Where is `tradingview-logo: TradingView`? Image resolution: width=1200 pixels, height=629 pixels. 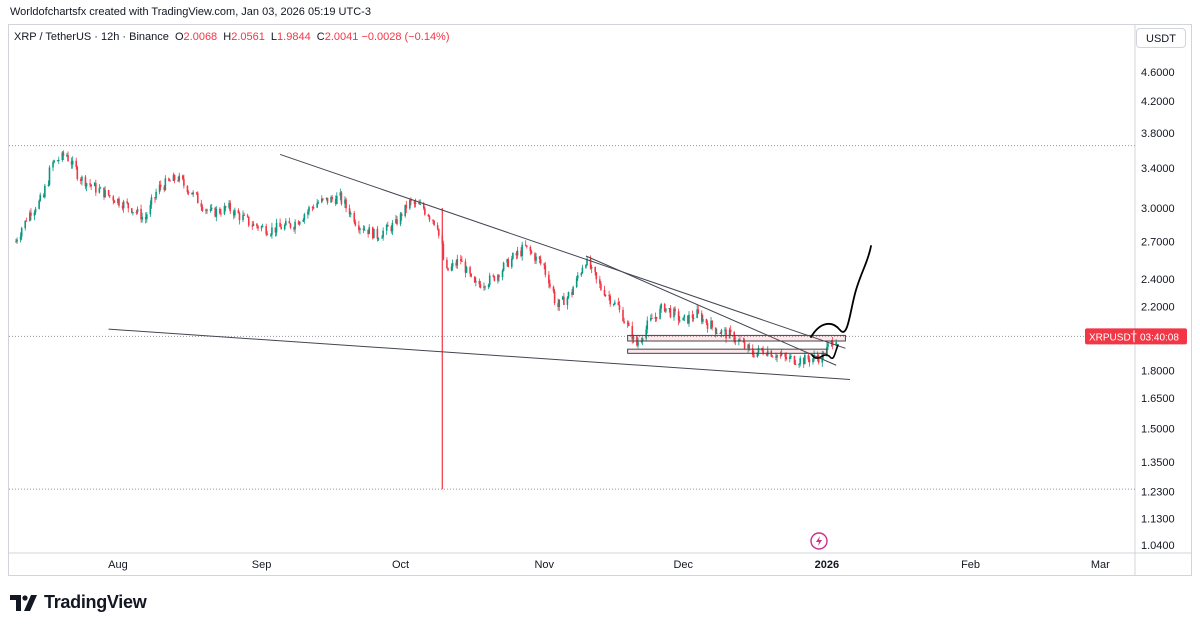 tradingview-logo: TradingView is located at coordinates (78, 602).